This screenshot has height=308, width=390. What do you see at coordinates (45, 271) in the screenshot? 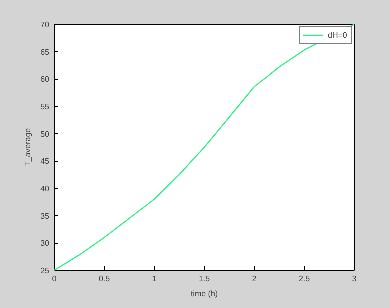
I see `y-tick-label: 25` at bounding box center [45, 271].